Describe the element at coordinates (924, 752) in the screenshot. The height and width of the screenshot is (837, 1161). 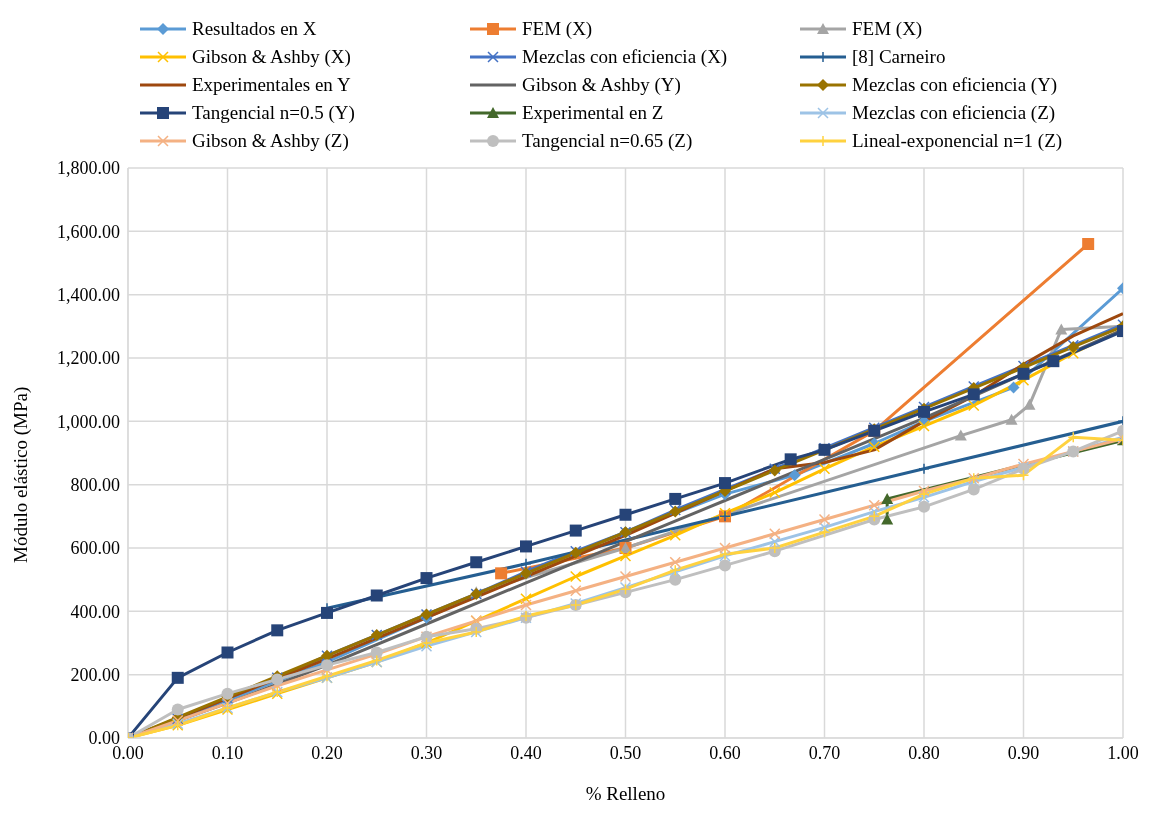
I see `x-tick-label: 0.80` at that location.